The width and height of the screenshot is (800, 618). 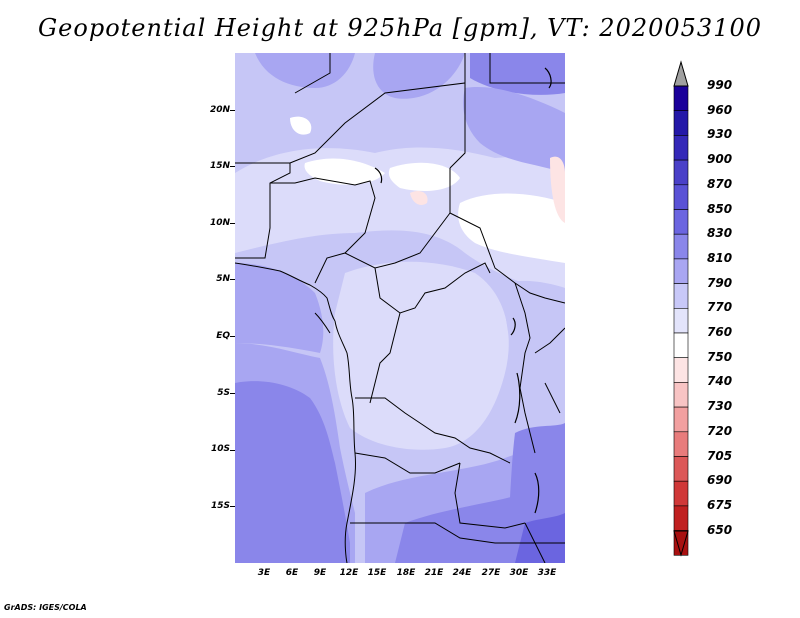 What do you see at coordinates (720, 529) in the screenshot?
I see `colorbar-level-label: 650` at bounding box center [720, 529].